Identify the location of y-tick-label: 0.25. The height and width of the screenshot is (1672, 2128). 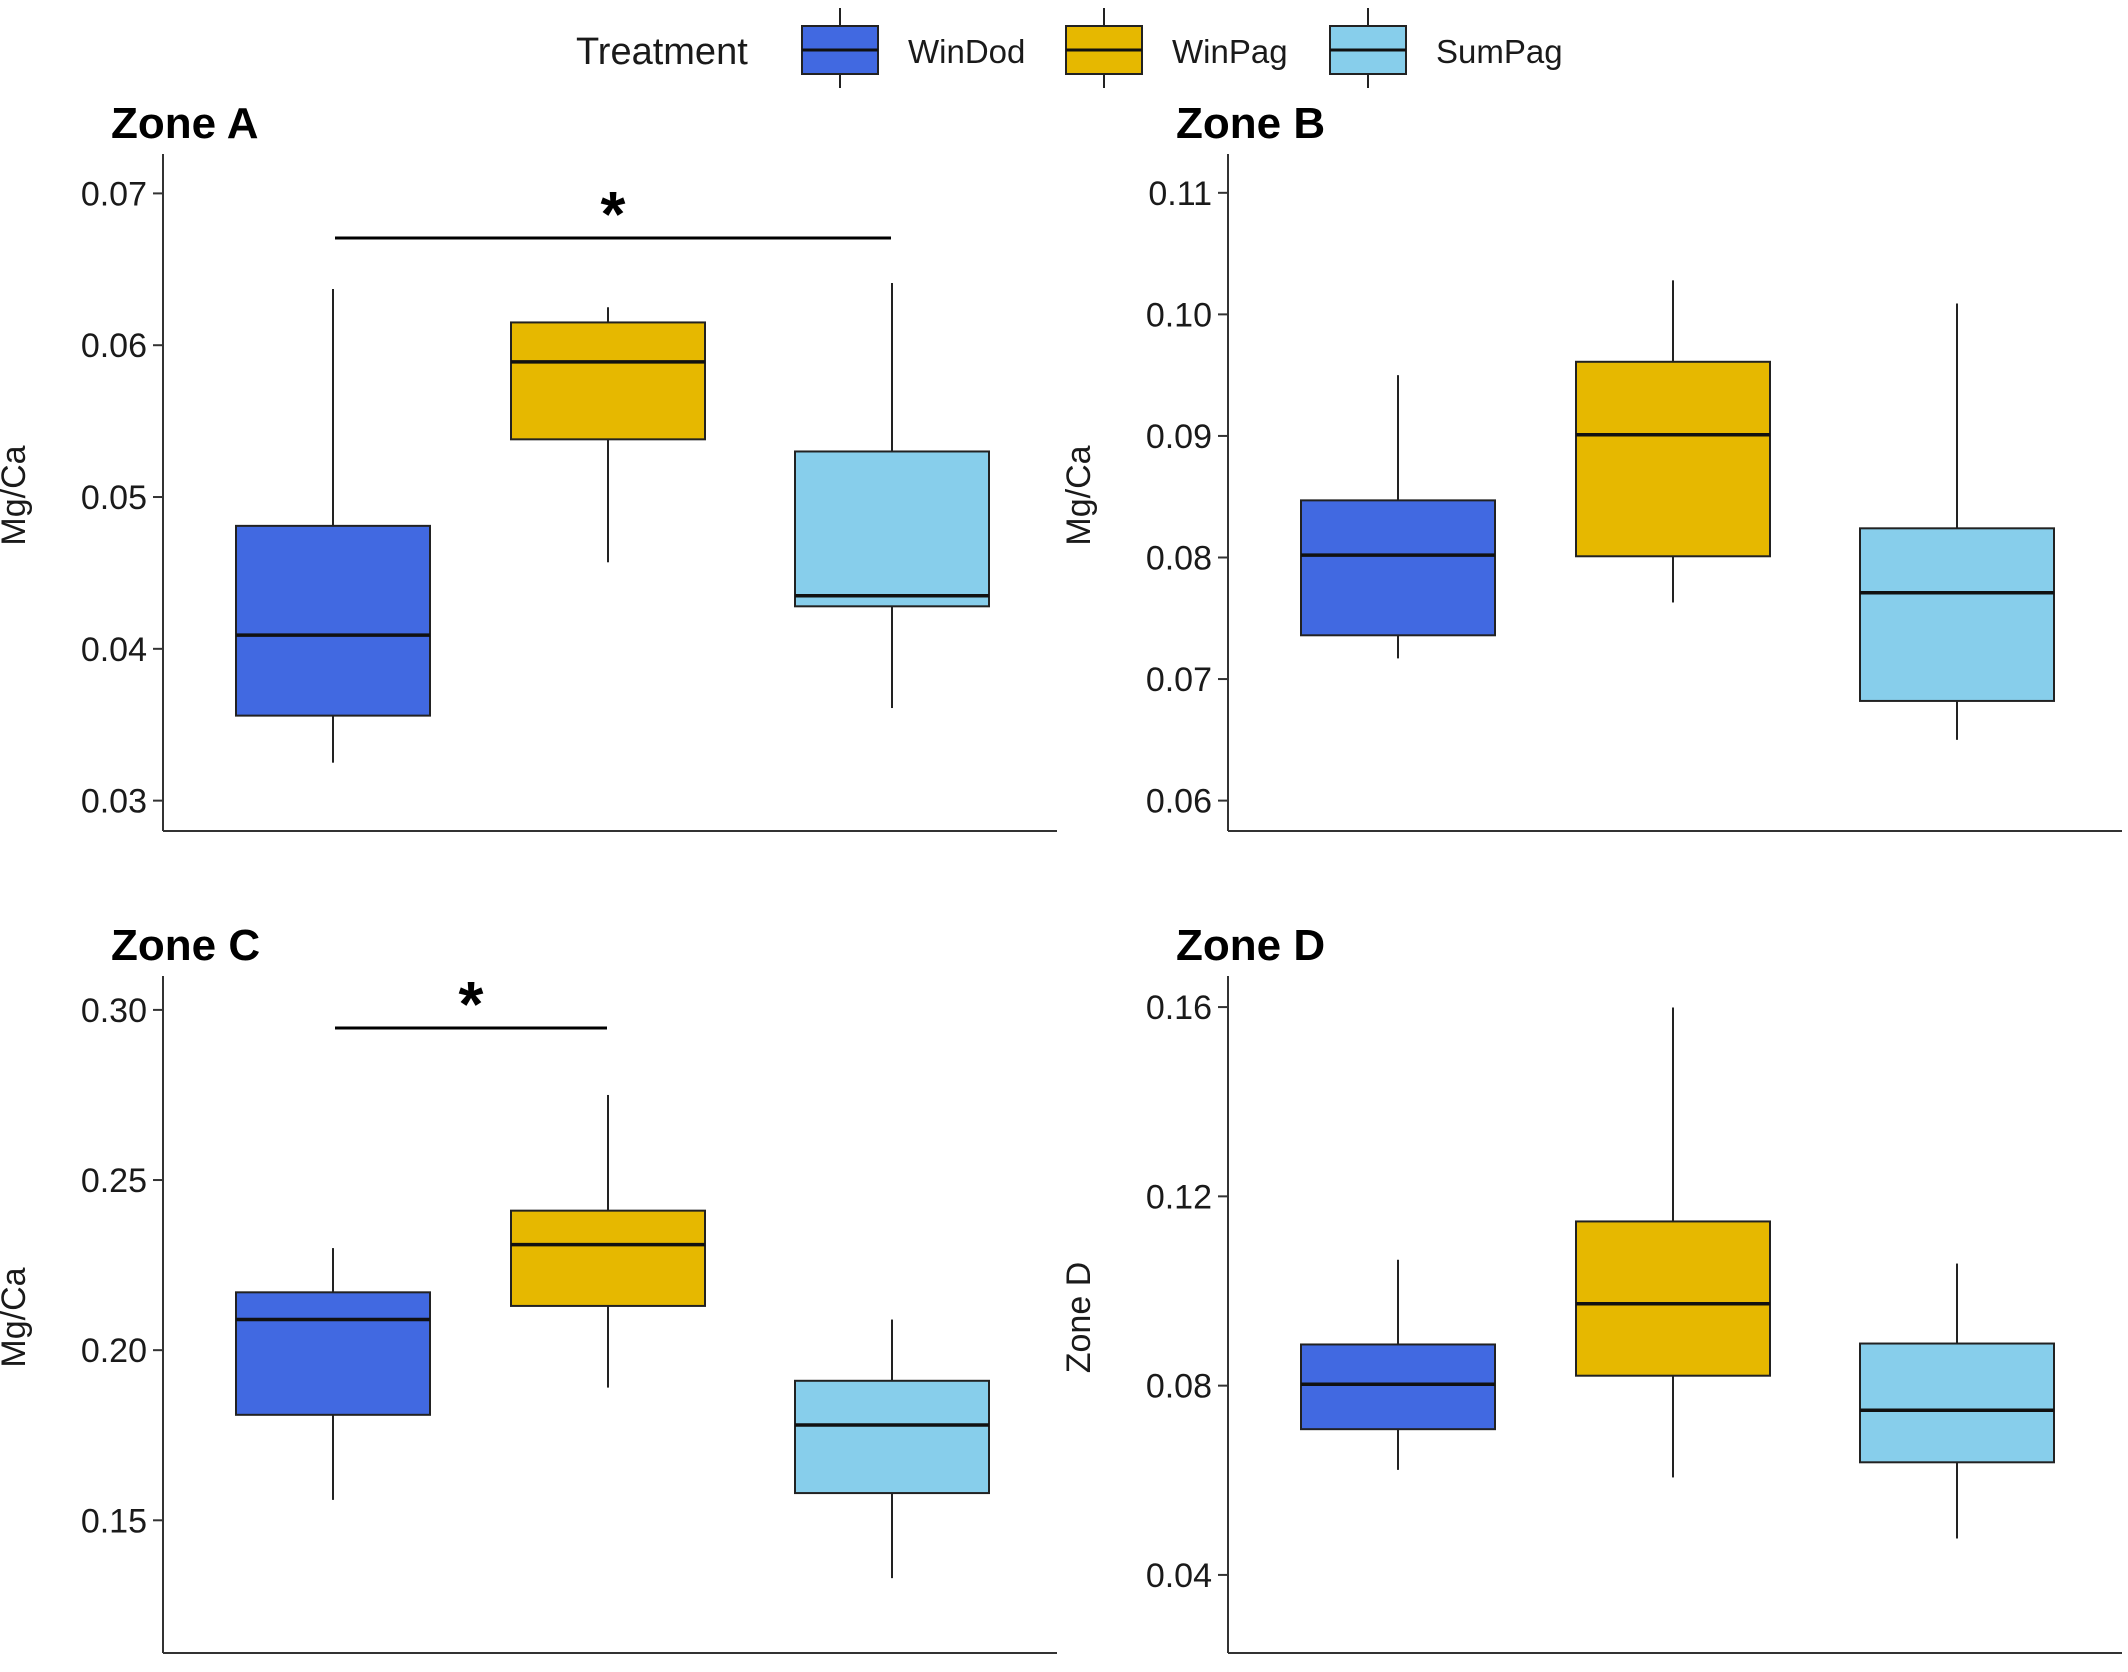
(114, 1181).